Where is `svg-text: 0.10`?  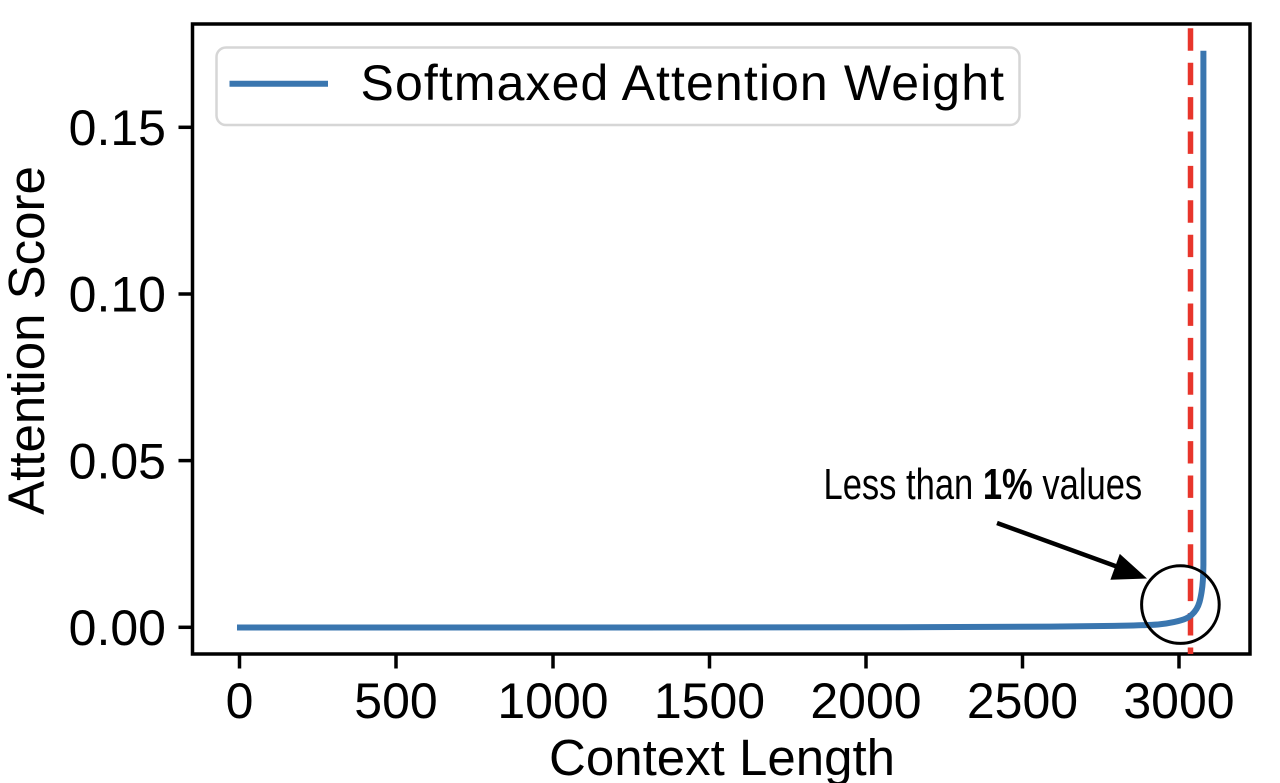
svg-text: 0.10 is located at coordinates (117, 295).